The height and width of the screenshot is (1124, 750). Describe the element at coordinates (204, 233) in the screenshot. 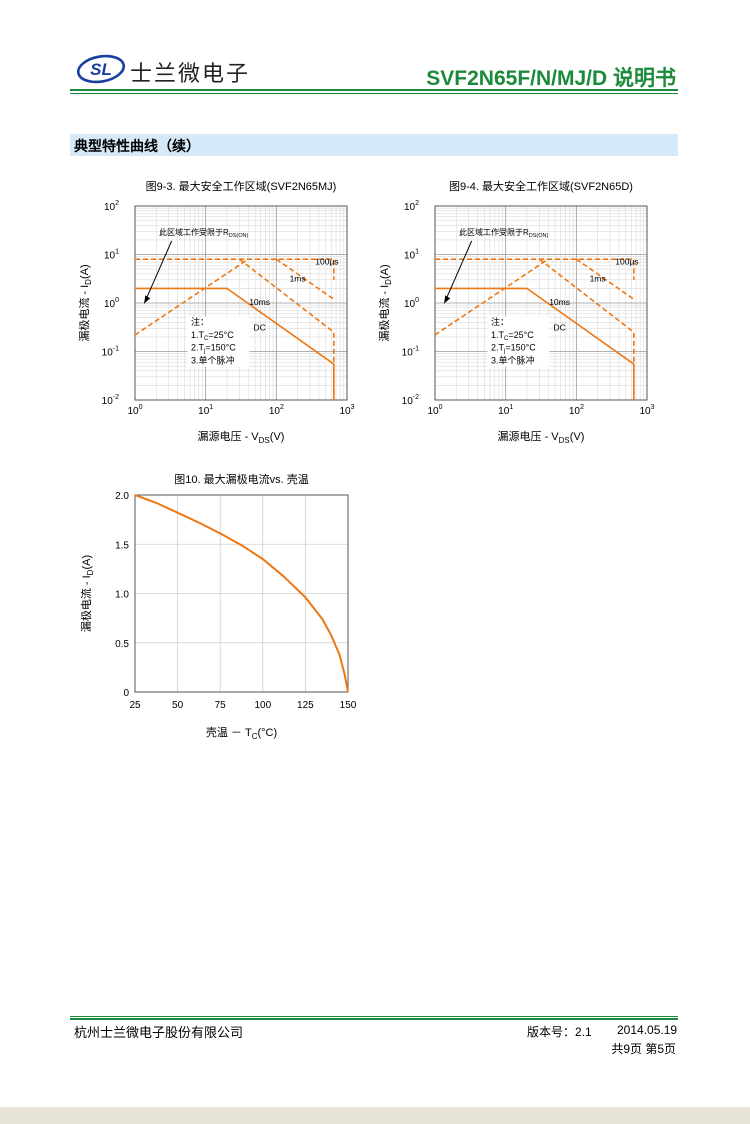

I see `rdson-annotation: 此区域工作受限于RDS(ON)` at that location.